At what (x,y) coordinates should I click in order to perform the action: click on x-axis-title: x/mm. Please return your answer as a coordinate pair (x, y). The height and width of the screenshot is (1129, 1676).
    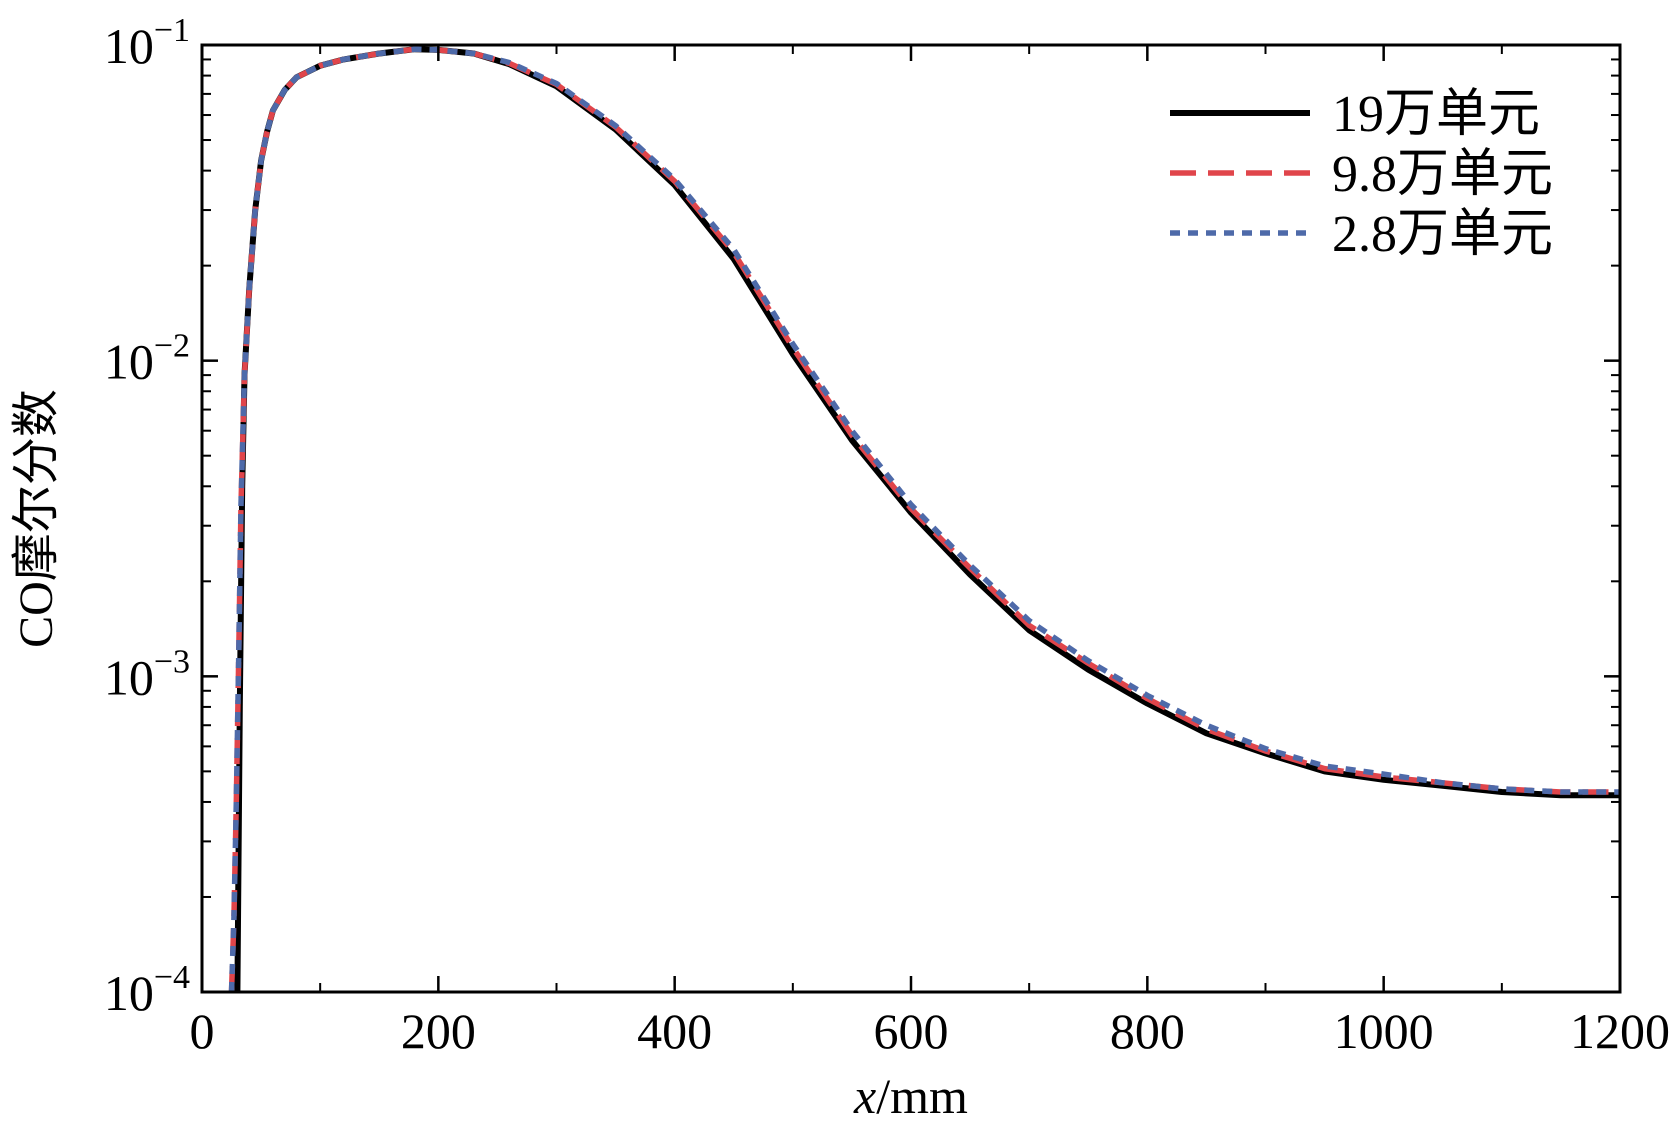
    Looking at the image, I should click on (910, 1096).